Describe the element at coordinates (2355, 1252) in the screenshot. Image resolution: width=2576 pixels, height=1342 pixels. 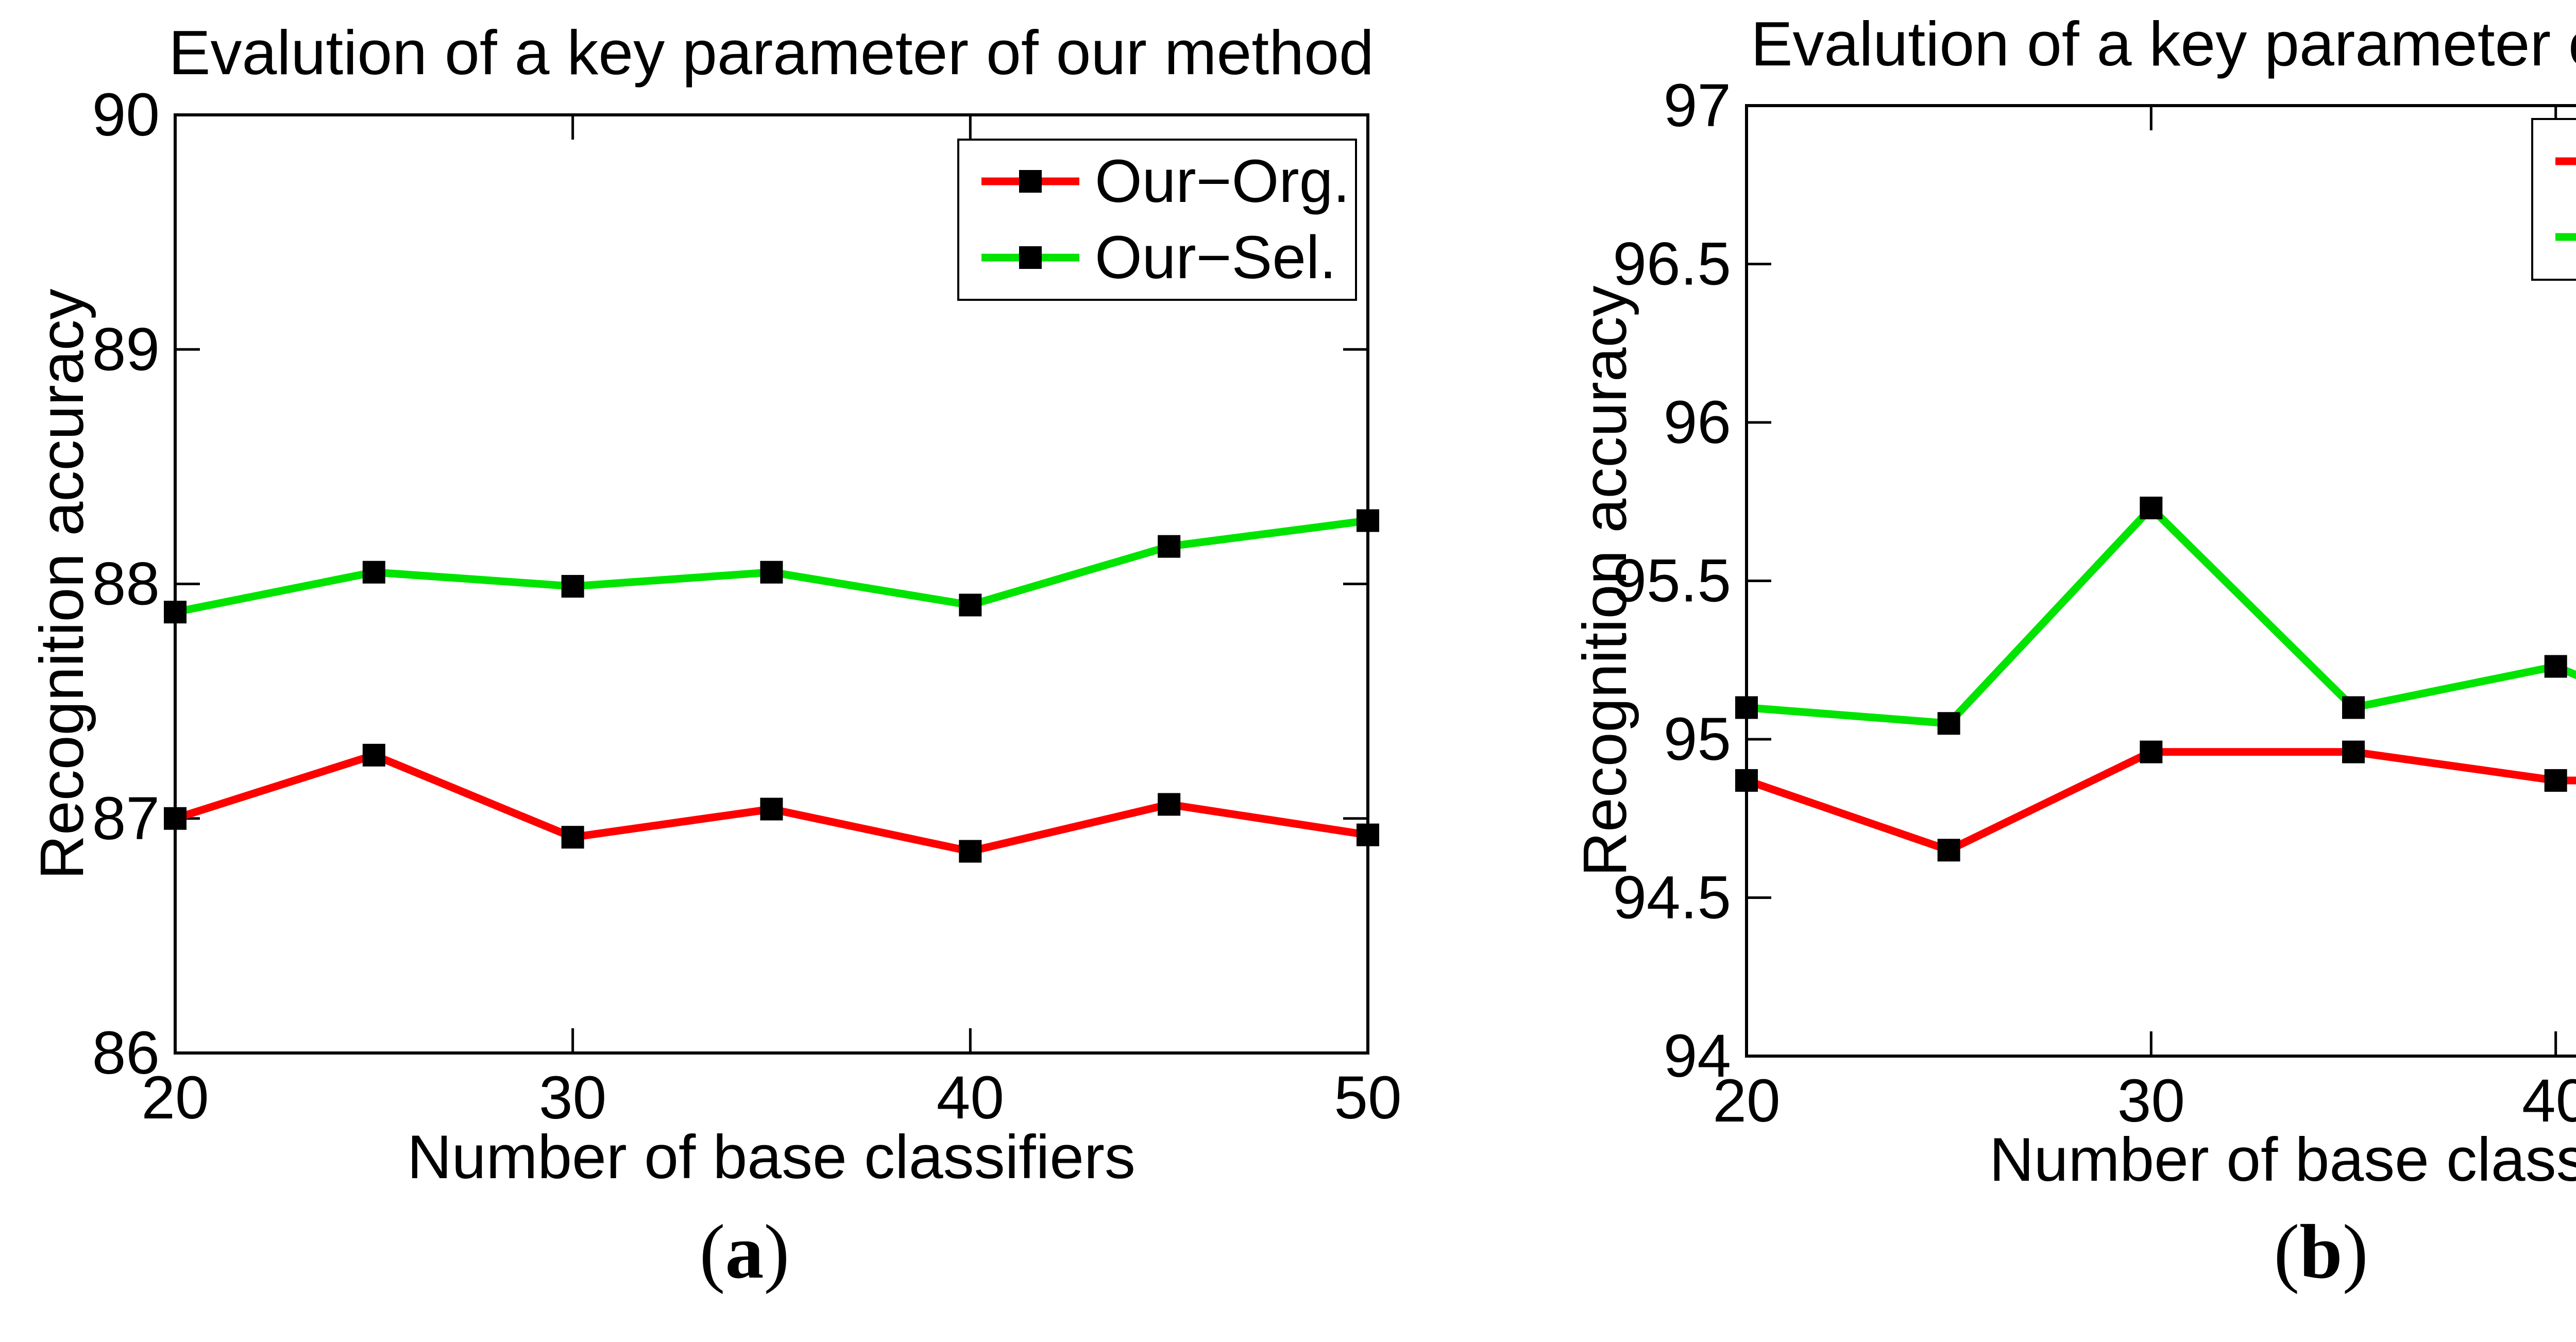
I see `caption-b-close-paren: )` at that location.